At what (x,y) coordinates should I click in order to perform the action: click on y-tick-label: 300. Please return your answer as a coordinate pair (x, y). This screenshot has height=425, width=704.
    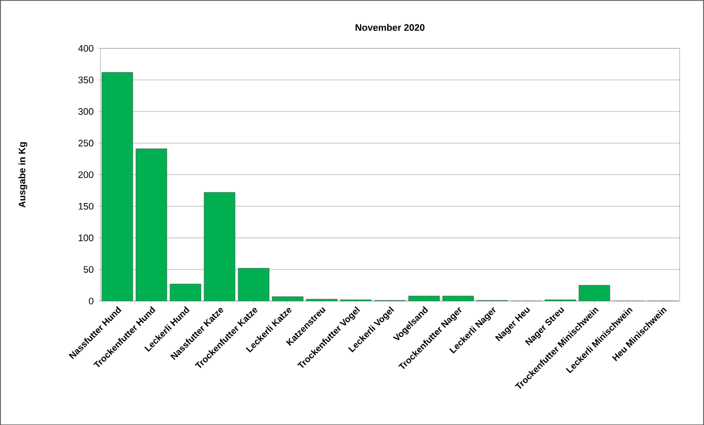
    Looking at the image, I should click on (86, 111).